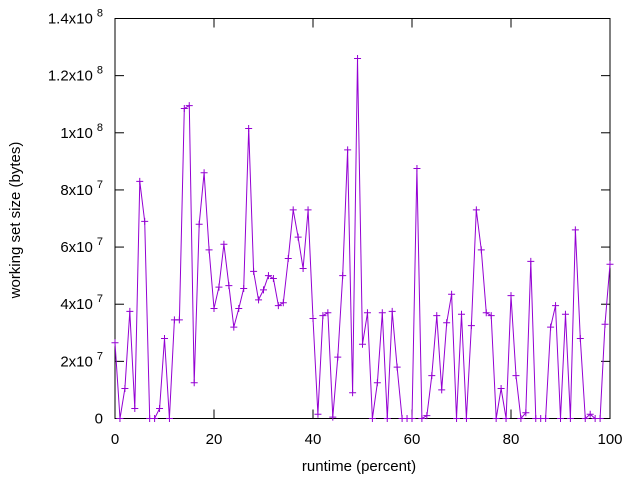 Image resolution: width=640 pixels, height=480 pixels. What do you see at coordinates (81, 360) in the screenshot?
I see `y-tick-label: 2x10 7` at bounding box center [81, 360].